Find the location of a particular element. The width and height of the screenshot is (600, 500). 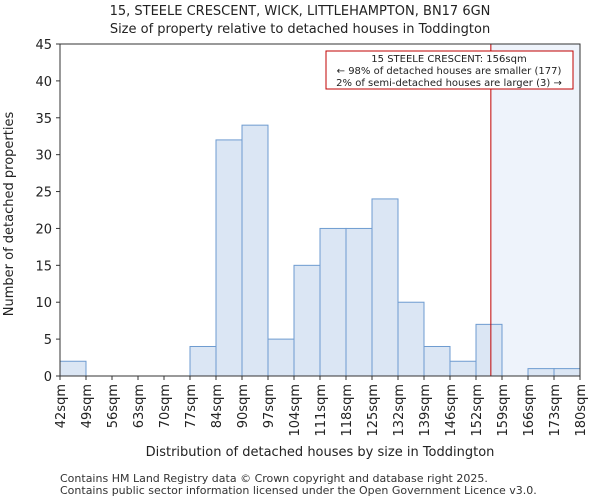

y-tick-label-40: 40 is located at coordinates (43, 82).